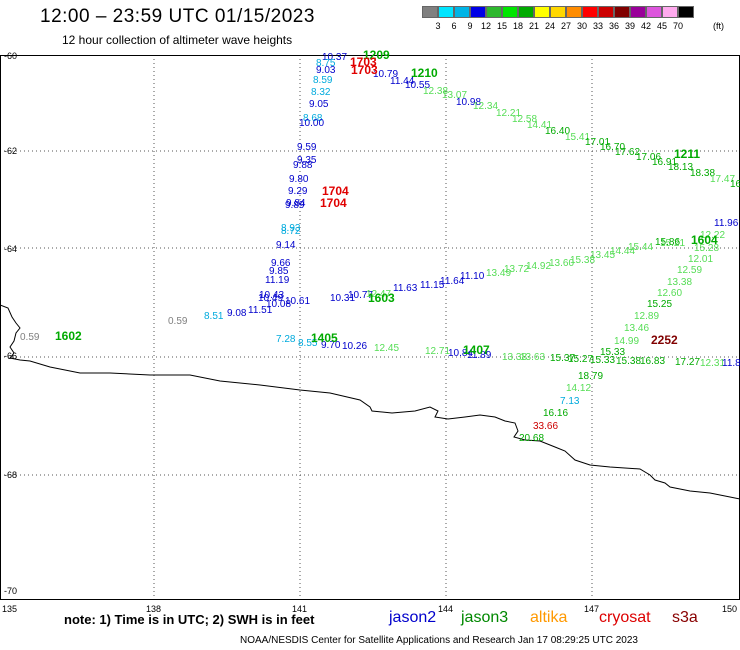  Describe the element at coordinates (713, 363) in the screenshot. I see `wave-height-value: 12.31` at that location.